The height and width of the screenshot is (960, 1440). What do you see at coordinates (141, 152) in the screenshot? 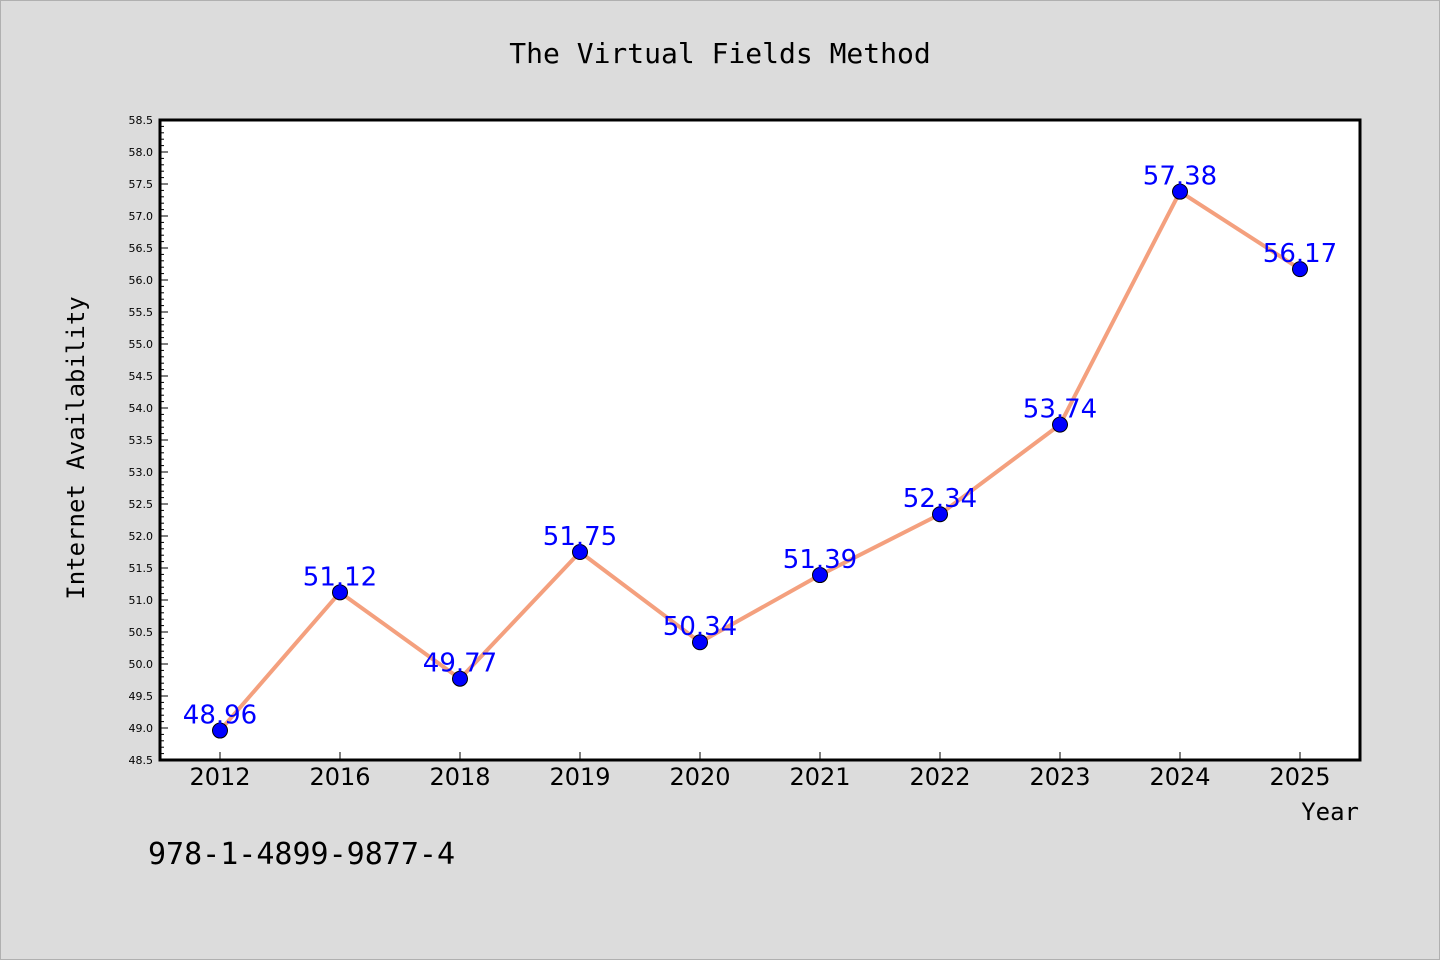
I see `y-tick-label: 58.0` at bounding box center [141, 152].